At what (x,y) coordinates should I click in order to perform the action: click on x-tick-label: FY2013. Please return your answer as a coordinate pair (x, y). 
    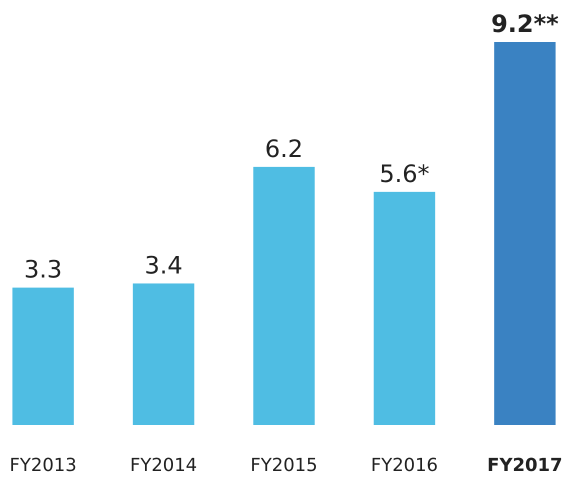
    Looking at the image, I should click on (43, 465).